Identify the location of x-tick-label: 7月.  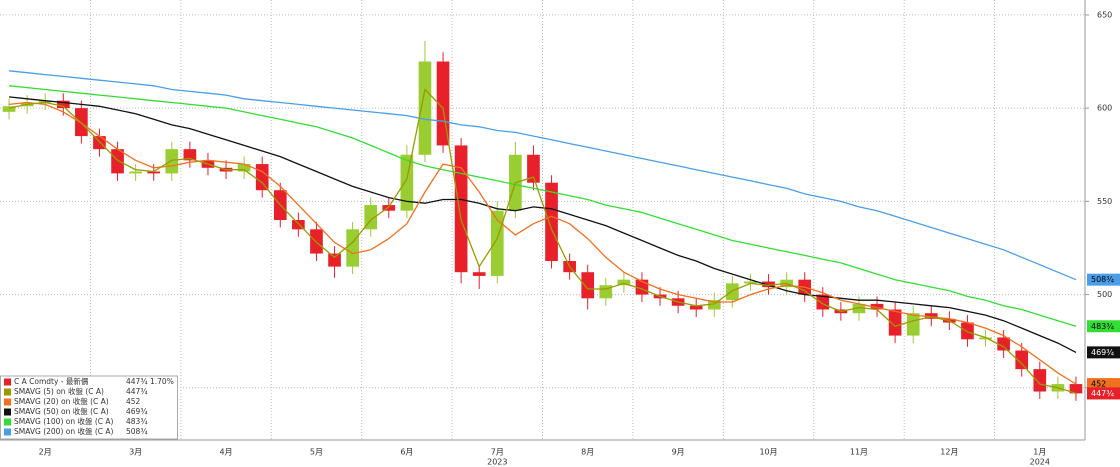
(497, 452).